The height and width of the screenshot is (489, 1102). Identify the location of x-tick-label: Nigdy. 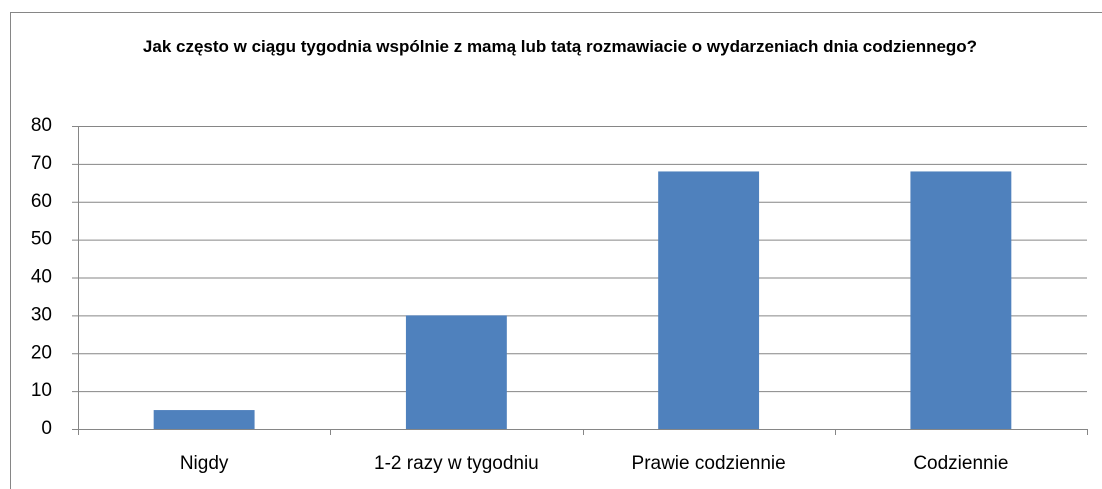
(204, 463).